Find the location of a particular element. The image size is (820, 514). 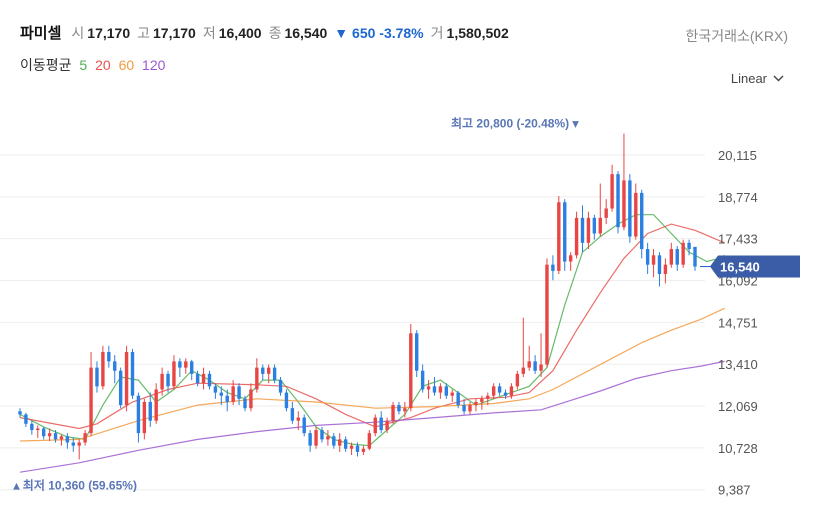

current-price-label: 16,540 is located at coordinates (740, 267).